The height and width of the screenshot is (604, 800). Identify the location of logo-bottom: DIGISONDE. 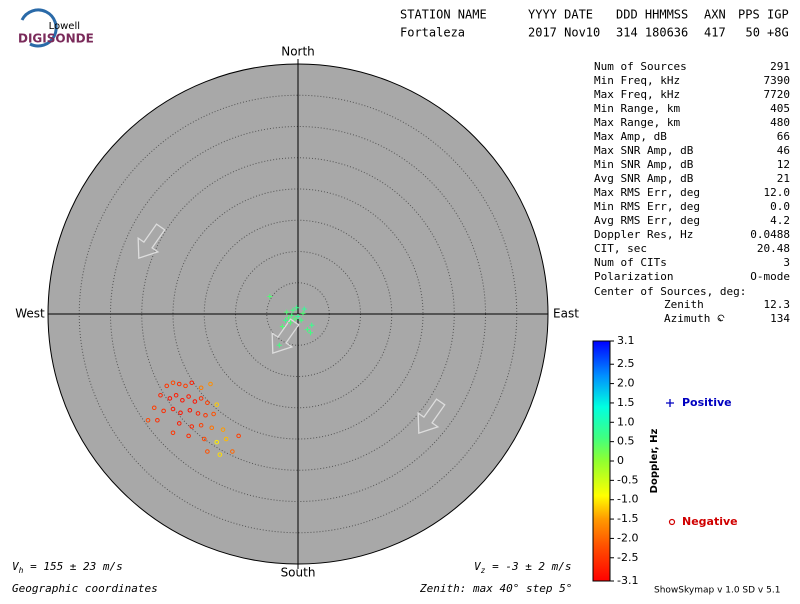
(56, 39).